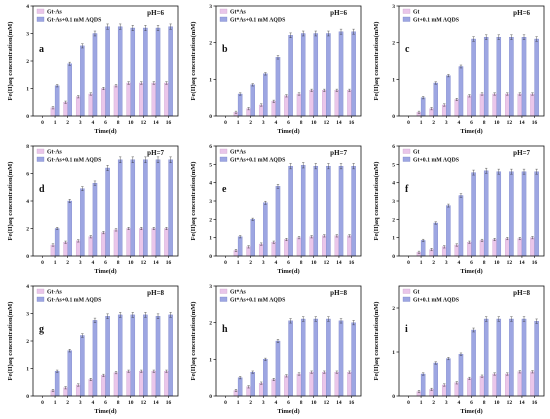 The width and height of the screenshot is (550, 419). What do you see at coordinates (522, 123) in the screenshot?
I see `x-tick-label: 14` at bounding box center [522, 123].